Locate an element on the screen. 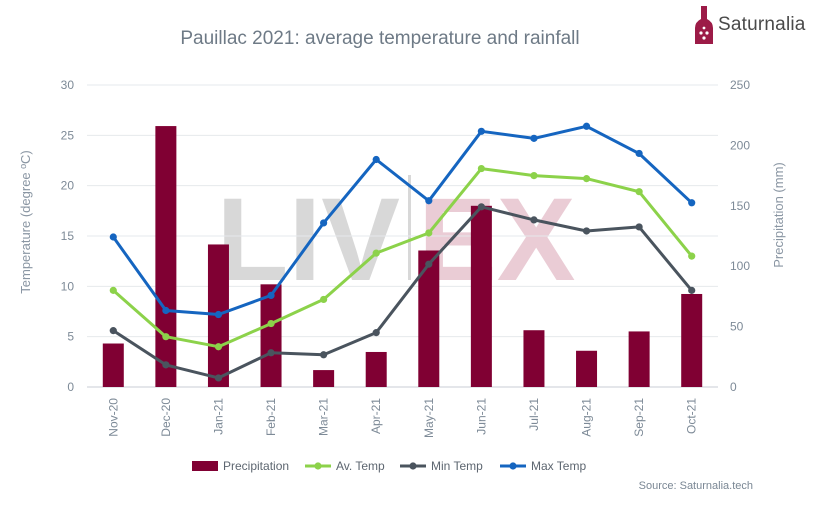 The width and height of the screenshot is (831, 513). y-left-tick-label: 25 is located at coordinates (68, 135).